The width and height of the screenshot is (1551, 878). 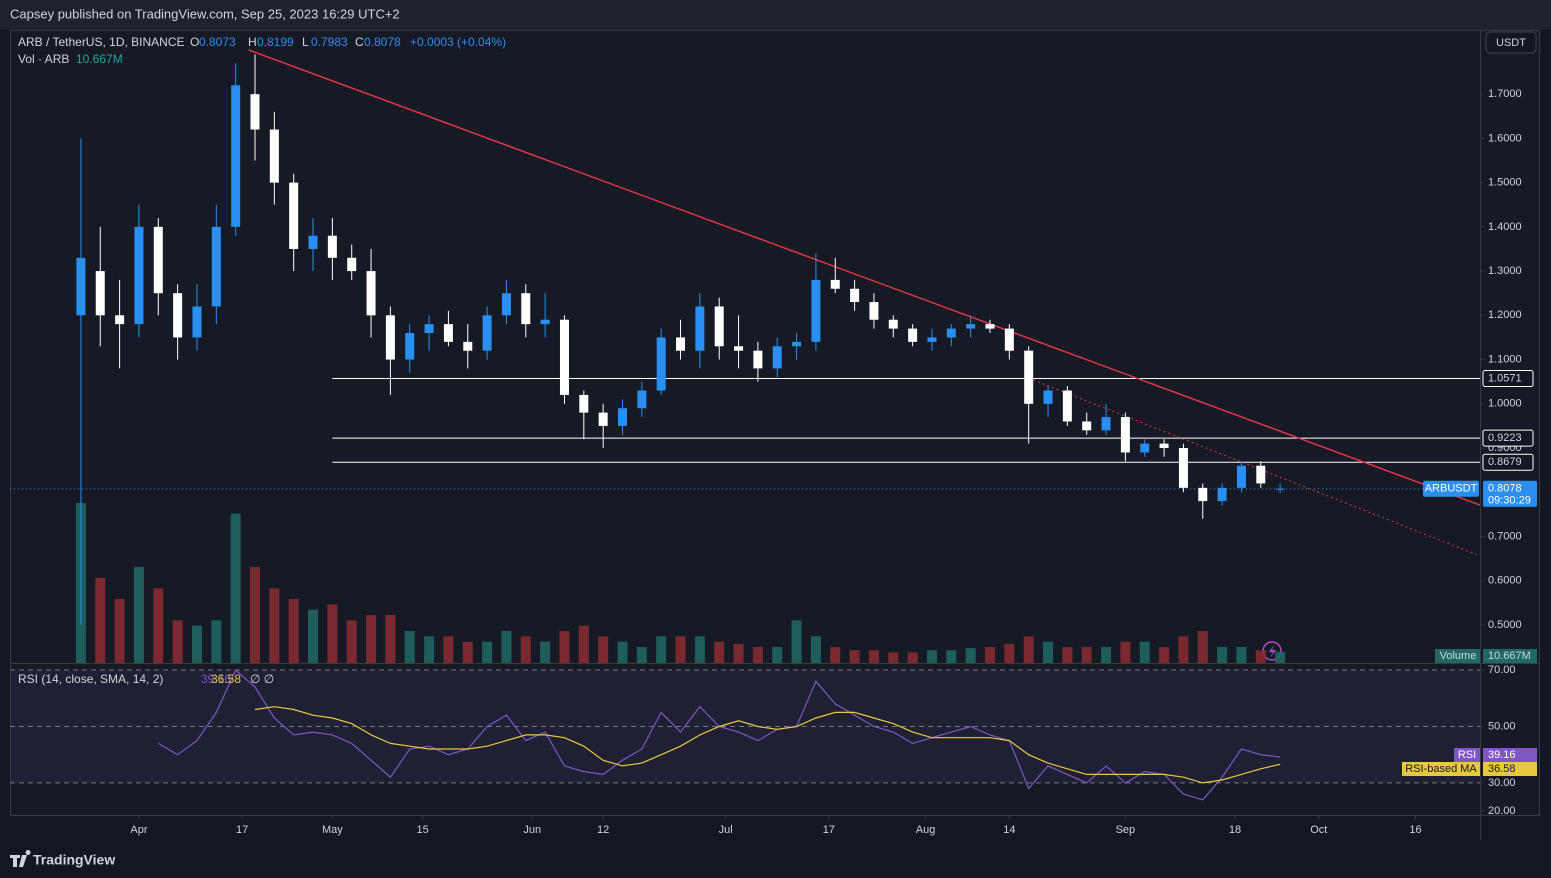 I want to click on x-tick-label: Apr, so click(x=138, y=830).